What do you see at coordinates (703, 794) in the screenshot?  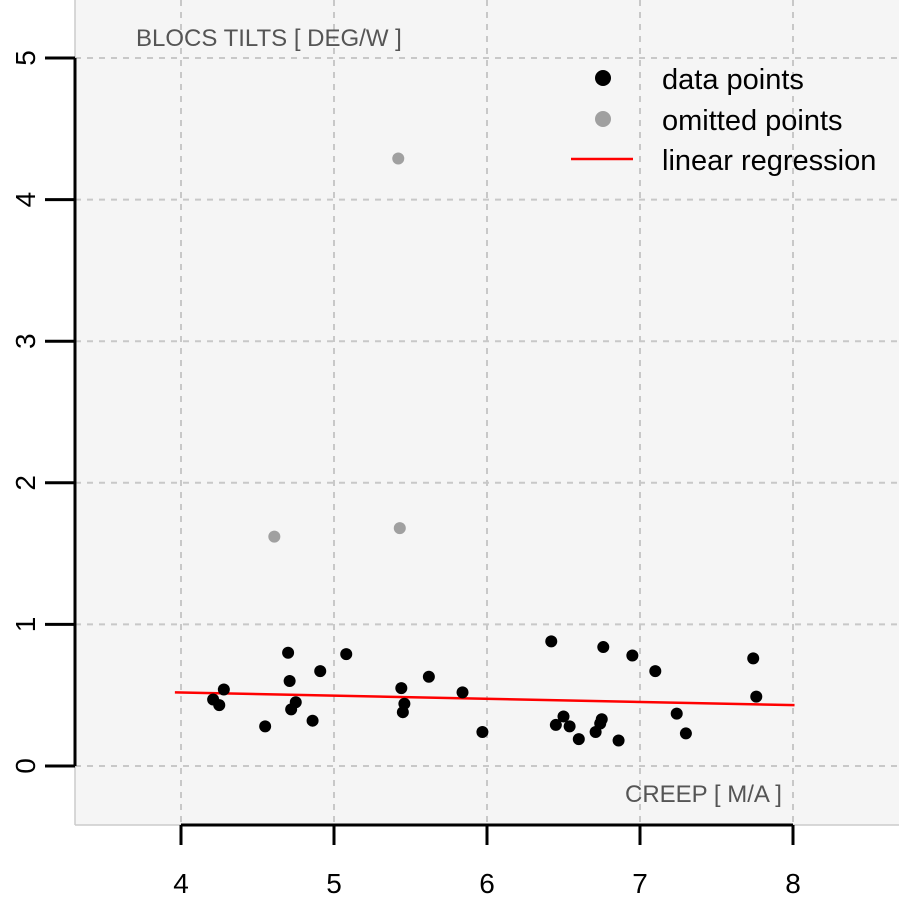 I see `x-axis-title: CREEP [ M/A ]` at bounding box center [703, 794].